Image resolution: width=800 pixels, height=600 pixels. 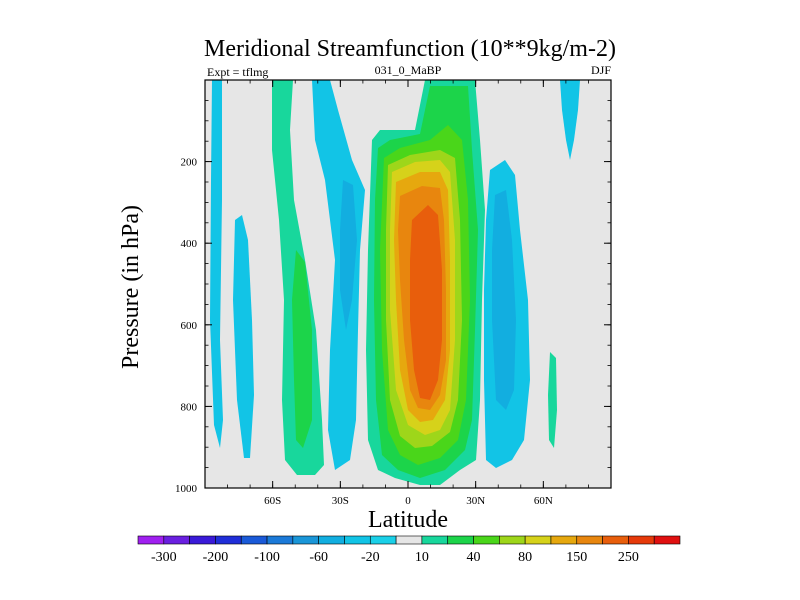 What do you see at coordinates (348, 255) in the screenshot?
I see `sh-negative-band-3-core` at bounding box center [348, 255].